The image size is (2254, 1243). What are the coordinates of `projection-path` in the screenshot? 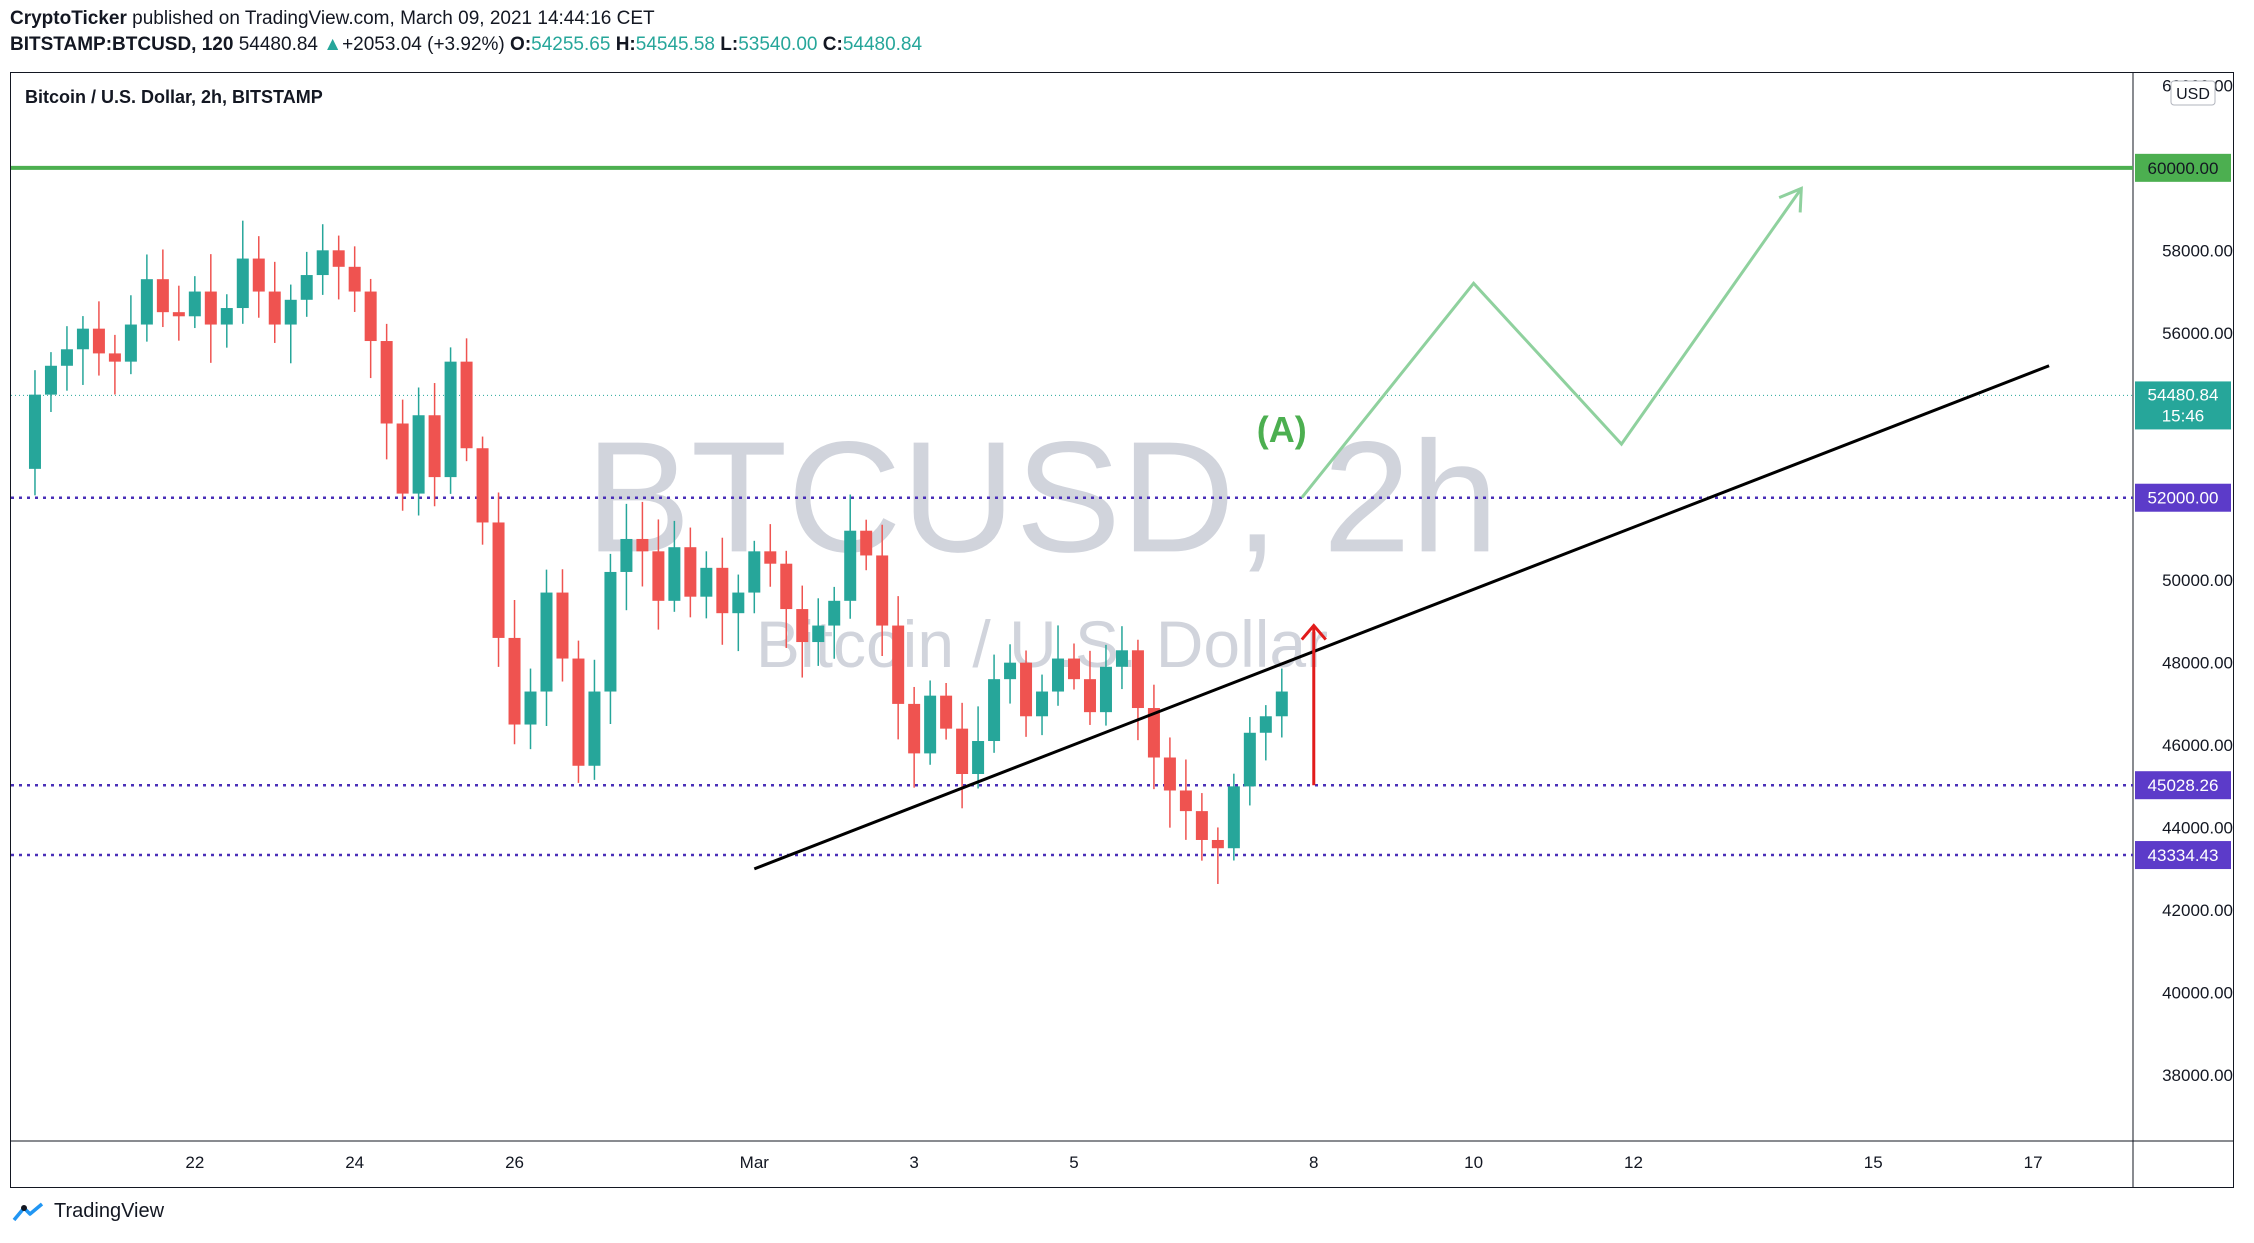 It's located at (1551, 343).